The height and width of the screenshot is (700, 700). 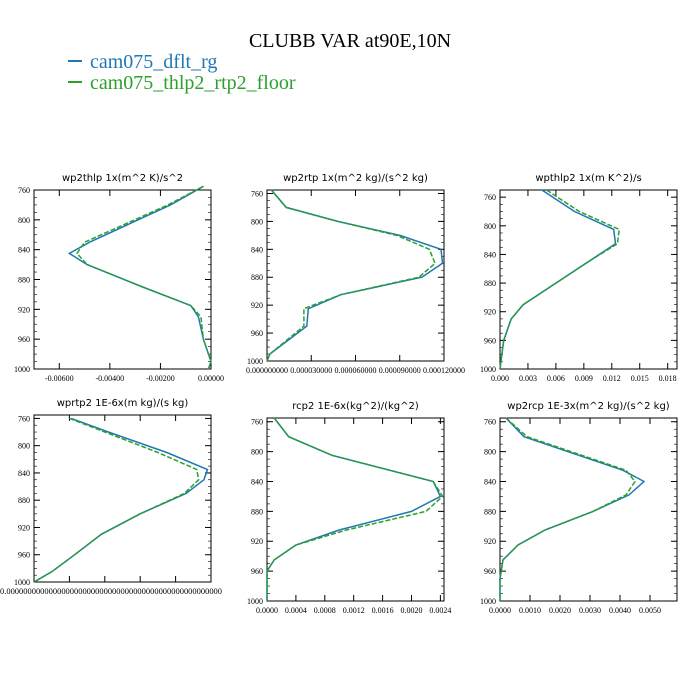 I want to click on panel-1-ytick-label: 1000, so click(x=255, y=361).